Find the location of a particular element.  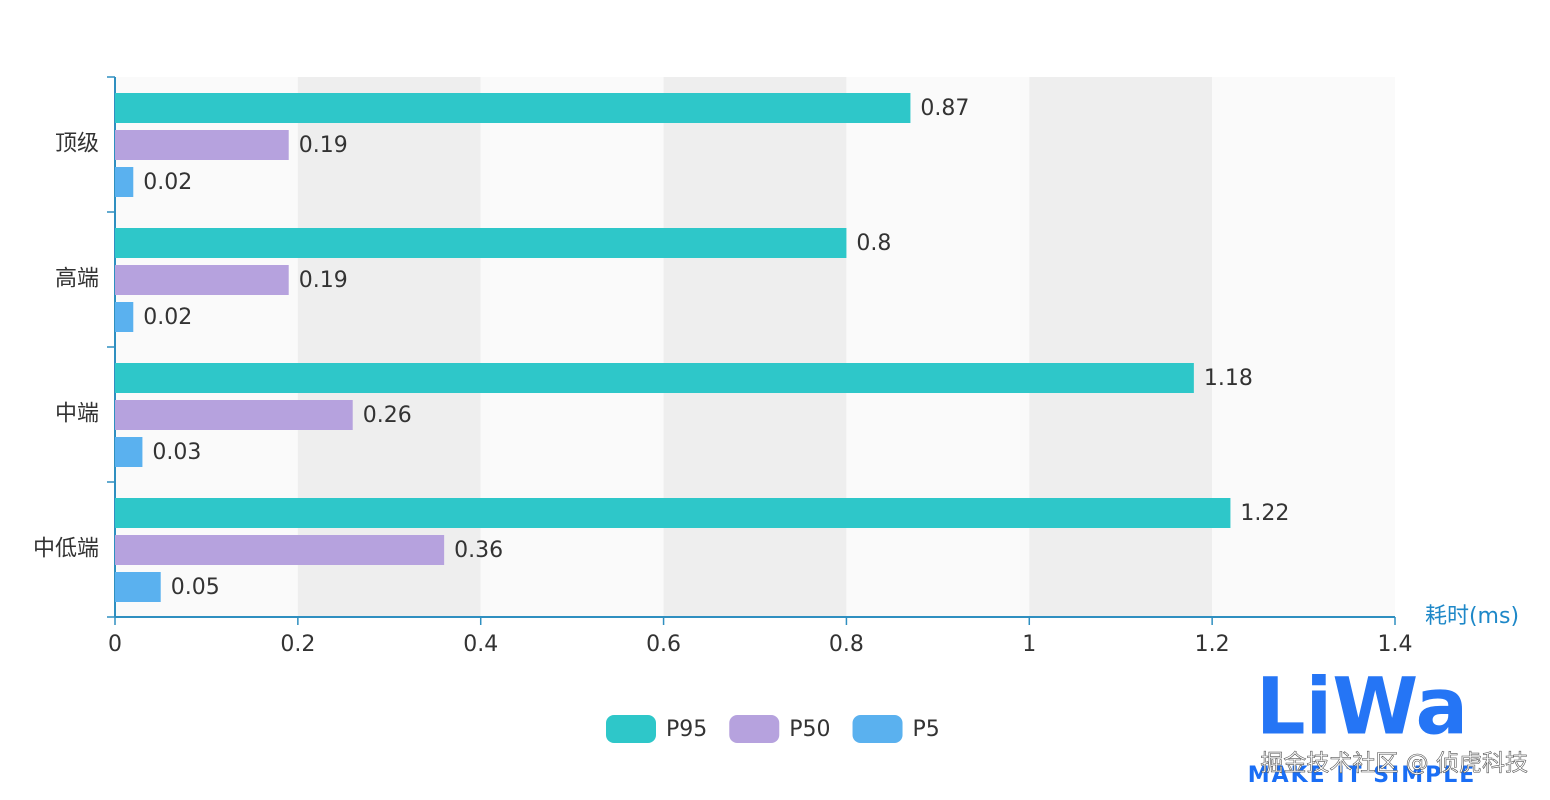

x-tick-label: 1.4 is located at coordinates (1395, 644).